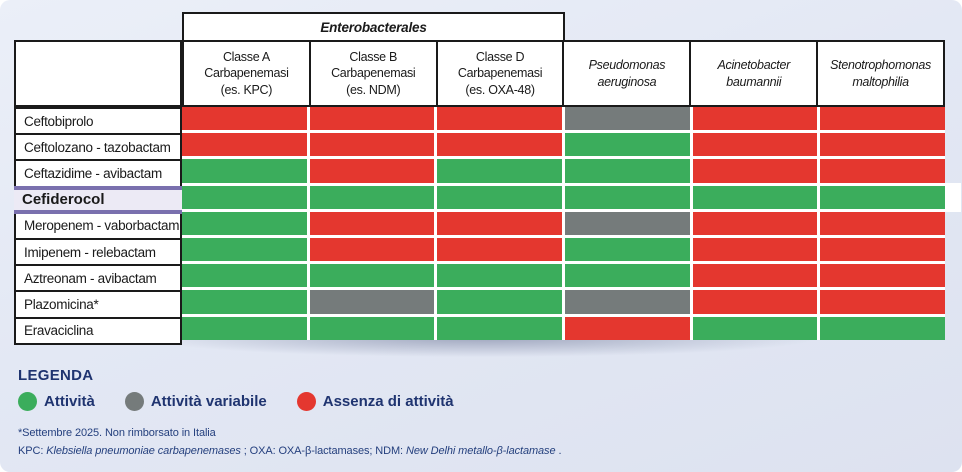 The image size is (962, 472). I want to click on activity-cell-imipenem-relebactam-col6, so click(882, 249).